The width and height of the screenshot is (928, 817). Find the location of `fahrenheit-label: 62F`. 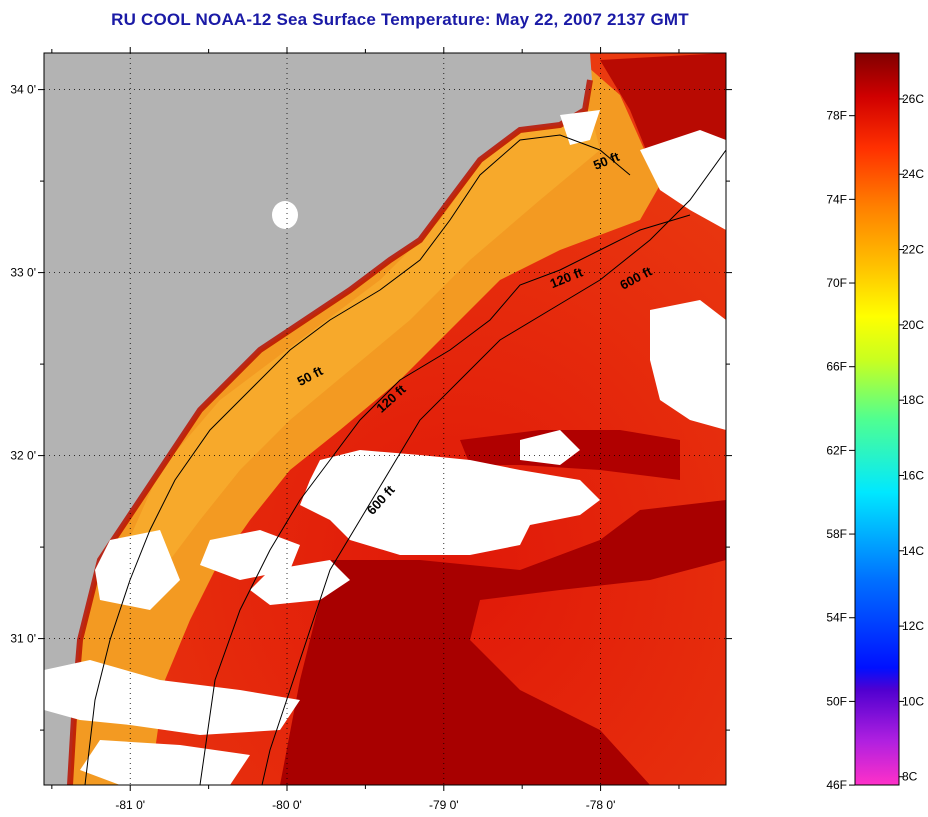

fahrenheit-label: 62F is located at coordinates (836, 450).